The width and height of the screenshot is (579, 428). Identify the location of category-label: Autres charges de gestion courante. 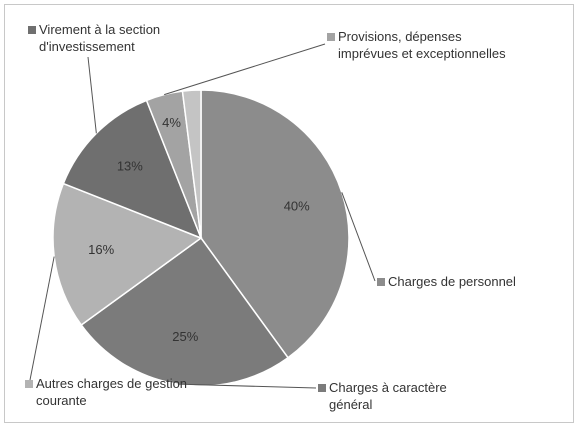
(112, 392).